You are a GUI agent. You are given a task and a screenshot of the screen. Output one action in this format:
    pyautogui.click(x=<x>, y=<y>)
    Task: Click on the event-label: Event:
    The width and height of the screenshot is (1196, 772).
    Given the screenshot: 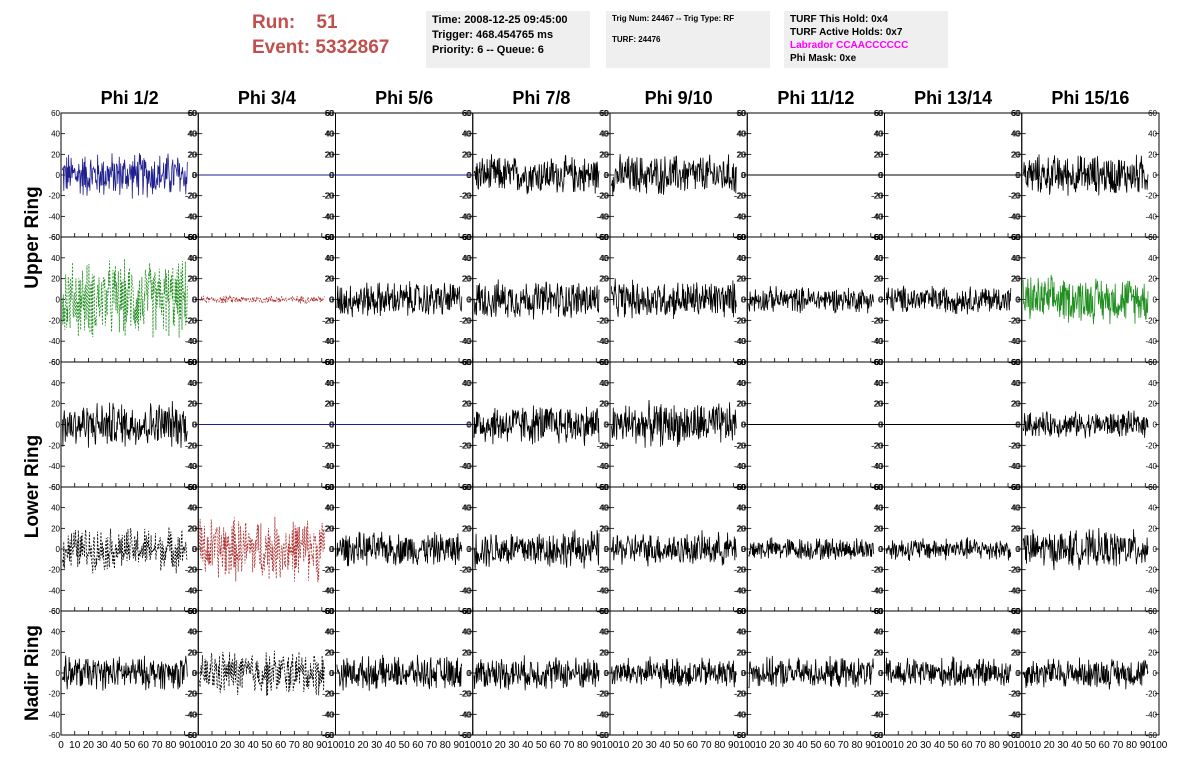 What is the action you would take?
    pyautogui.click(x=281, y=47)
    